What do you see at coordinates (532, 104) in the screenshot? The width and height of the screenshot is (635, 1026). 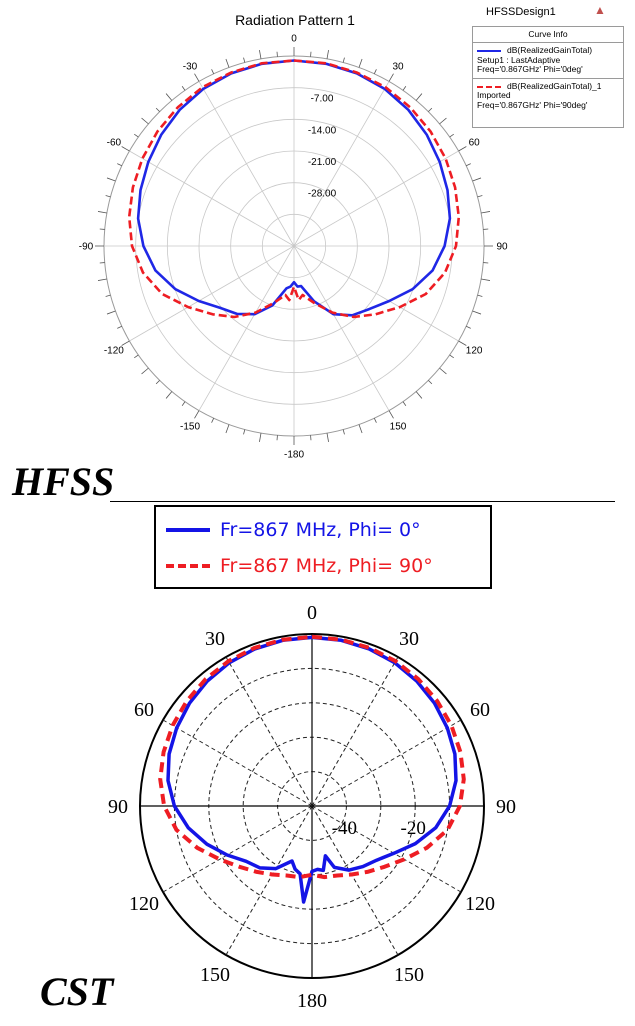 I see `hfss-legend-entry-line: Freq='0.867GHz' Phi='90deg'` at bounding box center [532, 104].